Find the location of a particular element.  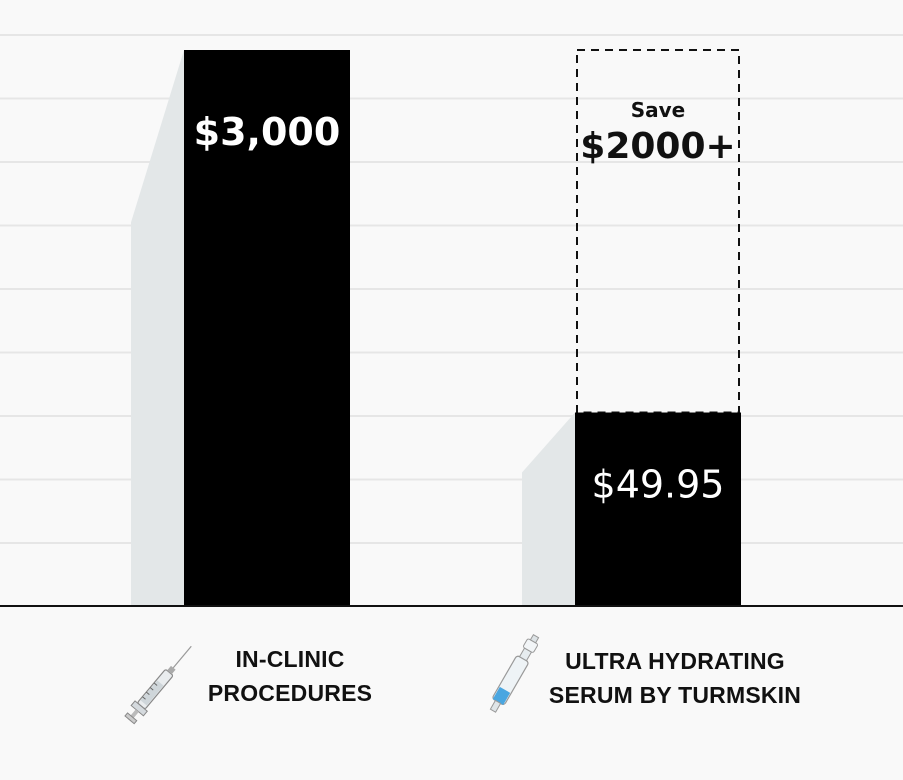

category-label-serum: ULTRA HYDRATING SERUM BY TURMSKIN is located at coordinates (675, 678).